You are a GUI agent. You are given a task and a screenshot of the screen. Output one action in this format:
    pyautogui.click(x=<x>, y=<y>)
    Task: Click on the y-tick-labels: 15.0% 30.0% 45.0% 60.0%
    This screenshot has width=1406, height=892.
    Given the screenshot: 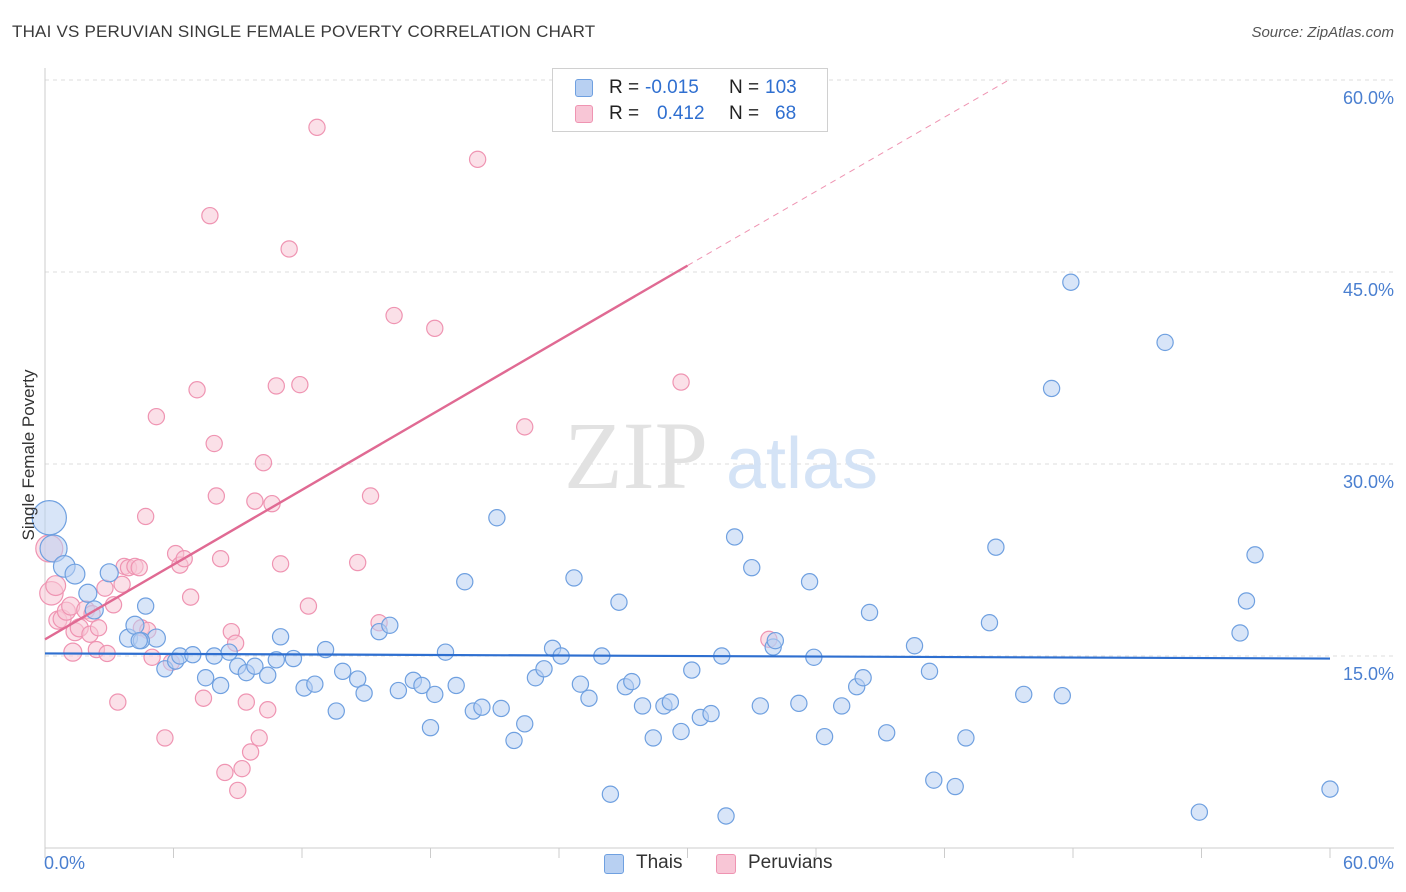 What is the action you would take?
    pyautogui.click(x=1368, y=386)
    